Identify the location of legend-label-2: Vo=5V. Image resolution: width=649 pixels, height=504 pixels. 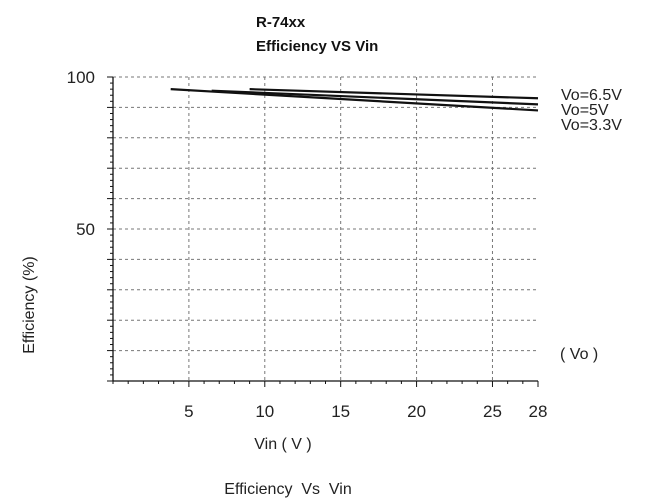
(585, 110).